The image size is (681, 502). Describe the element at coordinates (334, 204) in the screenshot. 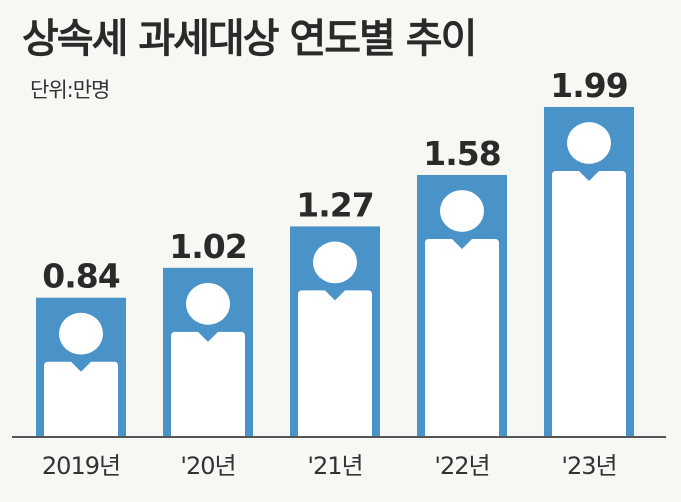

I see `value-label-2: 1.27` at that location.